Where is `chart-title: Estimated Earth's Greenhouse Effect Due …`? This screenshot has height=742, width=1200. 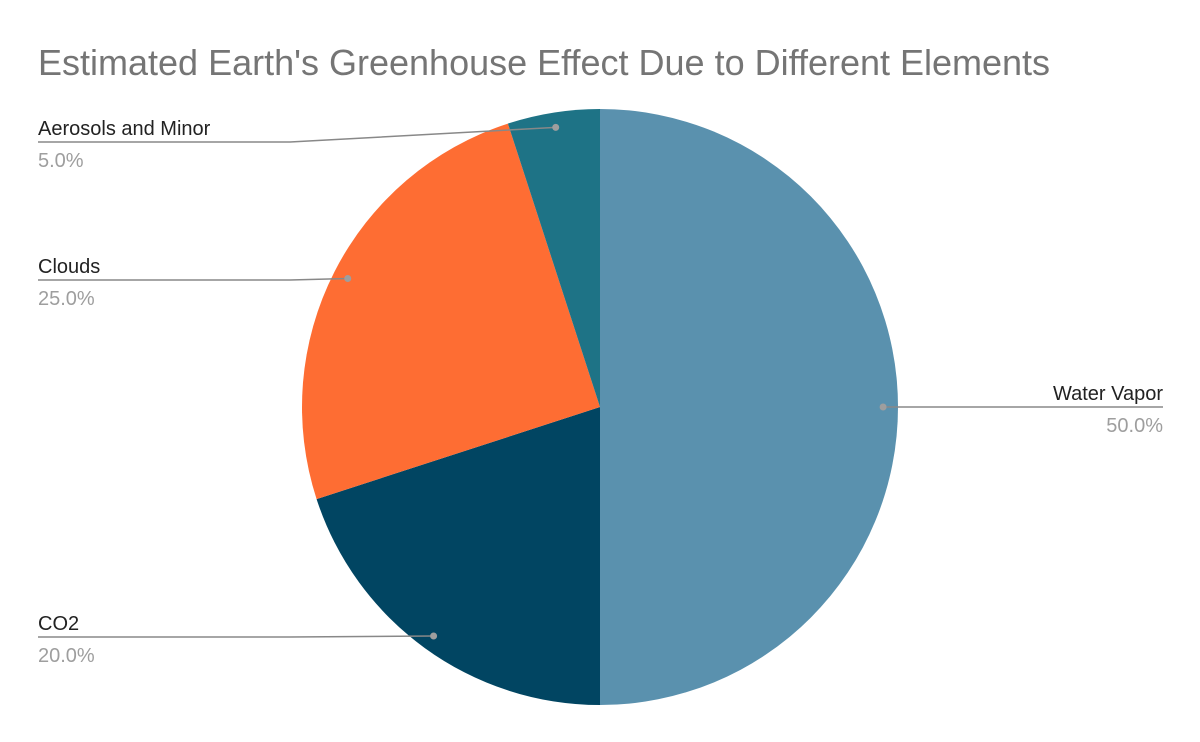
chart-title: Estimated Earth's Greenhouse Effect Due … is located at coordinates (544, 62).